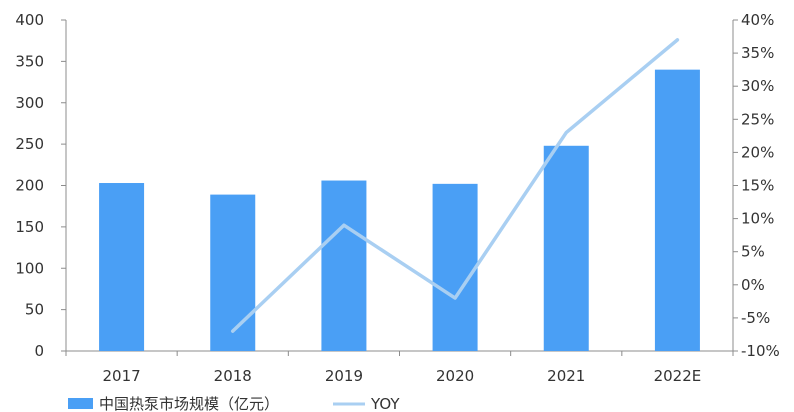 Image resolution: width=794 pixels, height=412 pixels. What do you see at coordinates (233, 376) in the screenshot?
I see `x-tick-label: 2018` at bounding box center [233, 376].